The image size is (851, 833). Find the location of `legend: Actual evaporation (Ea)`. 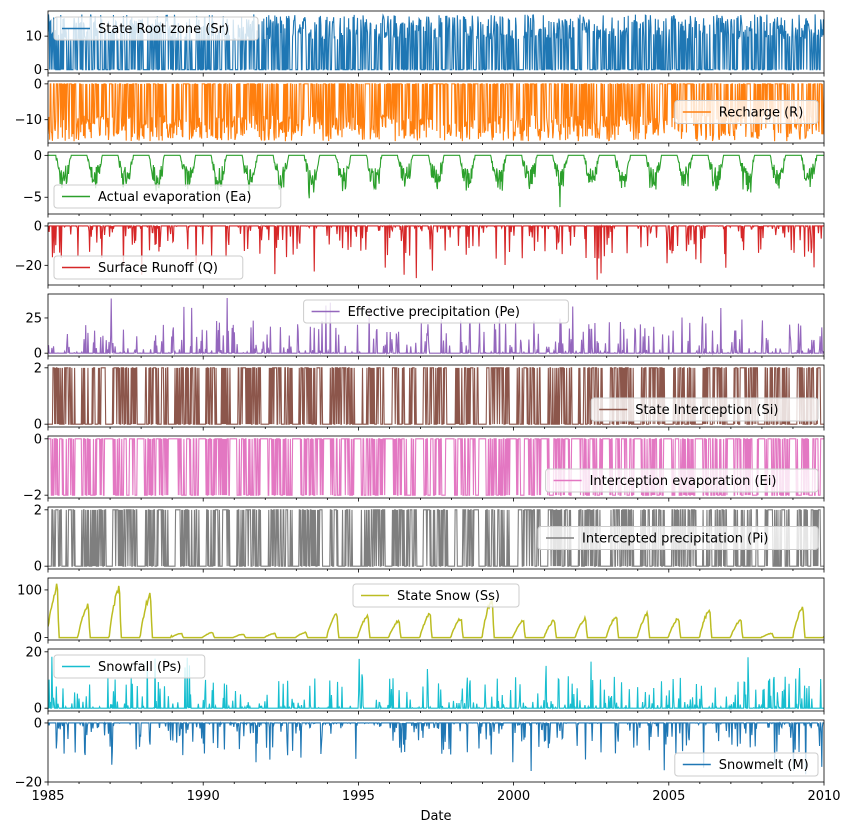

legend: Actual evaporation (Ea) is located at coordinates (167, 196).